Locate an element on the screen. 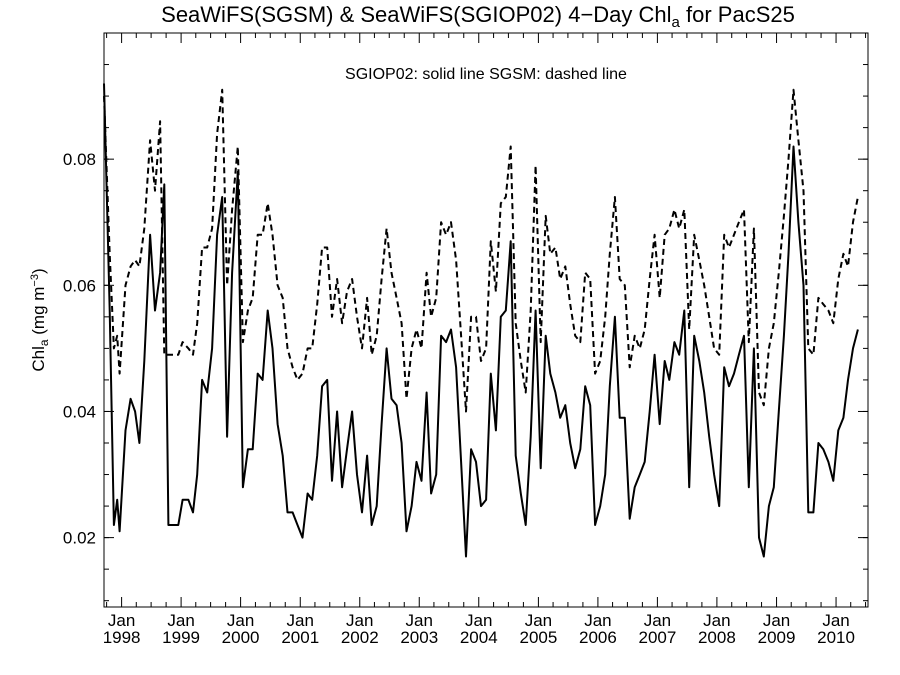 This screenshot has height=675, width=900. y-axis-label-sup: −3 is located at coordinates (35, 280).